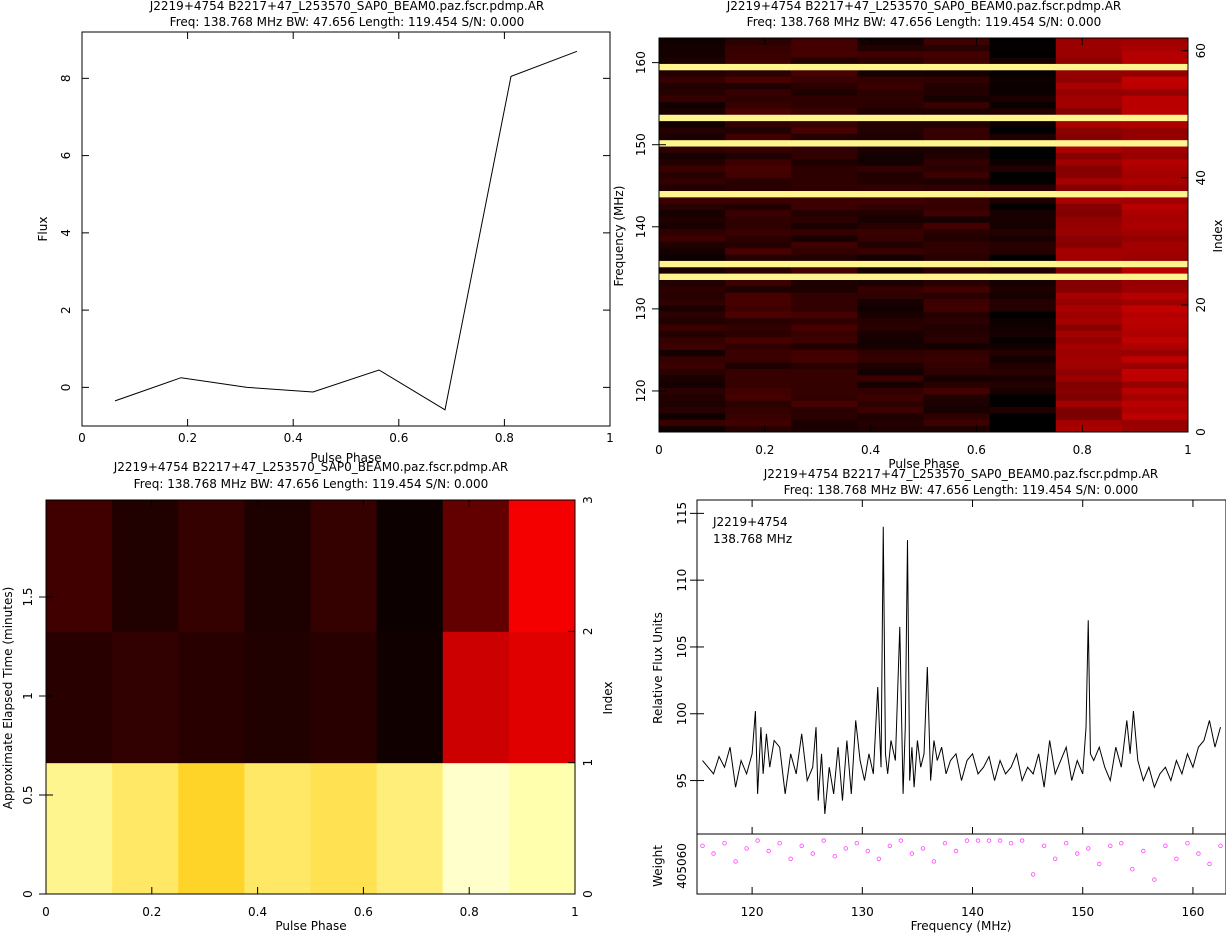  What do you see at coordinates (151, 912) in the screenshot?
I see `x-tick-label: 0.2` at bounding box center [151, 912].